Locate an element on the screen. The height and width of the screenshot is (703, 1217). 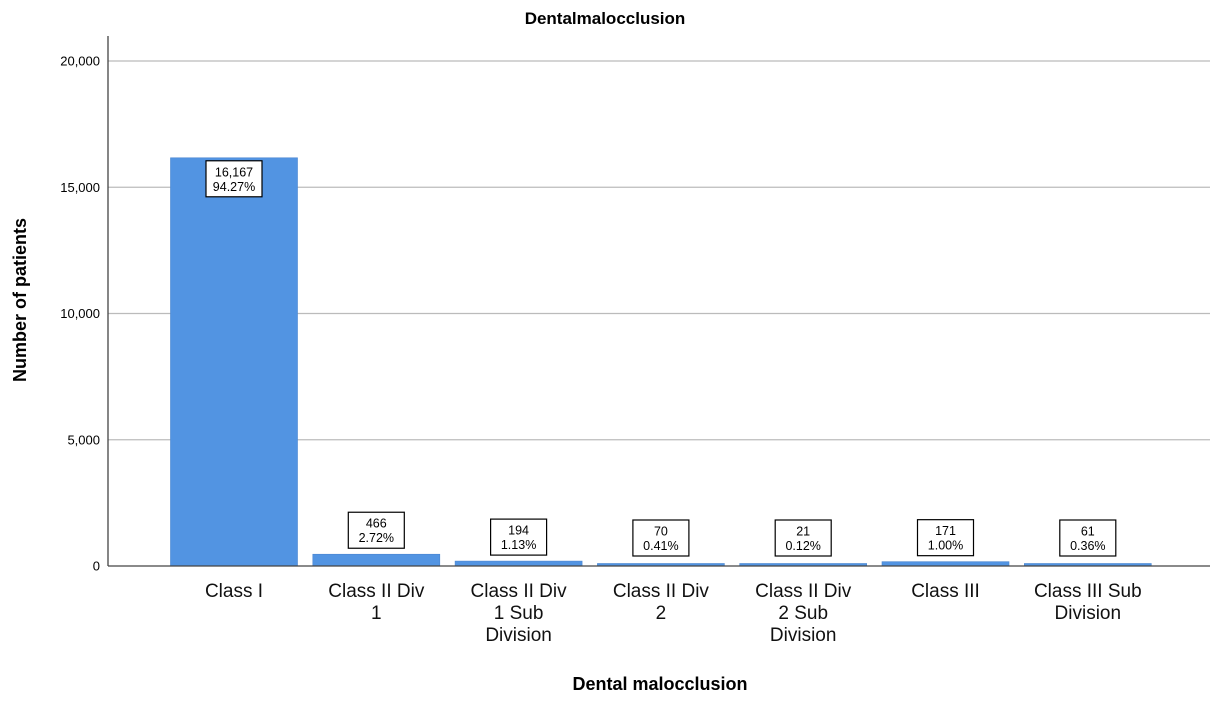
data-label: 210.12% is located at coordinates (803, 538).